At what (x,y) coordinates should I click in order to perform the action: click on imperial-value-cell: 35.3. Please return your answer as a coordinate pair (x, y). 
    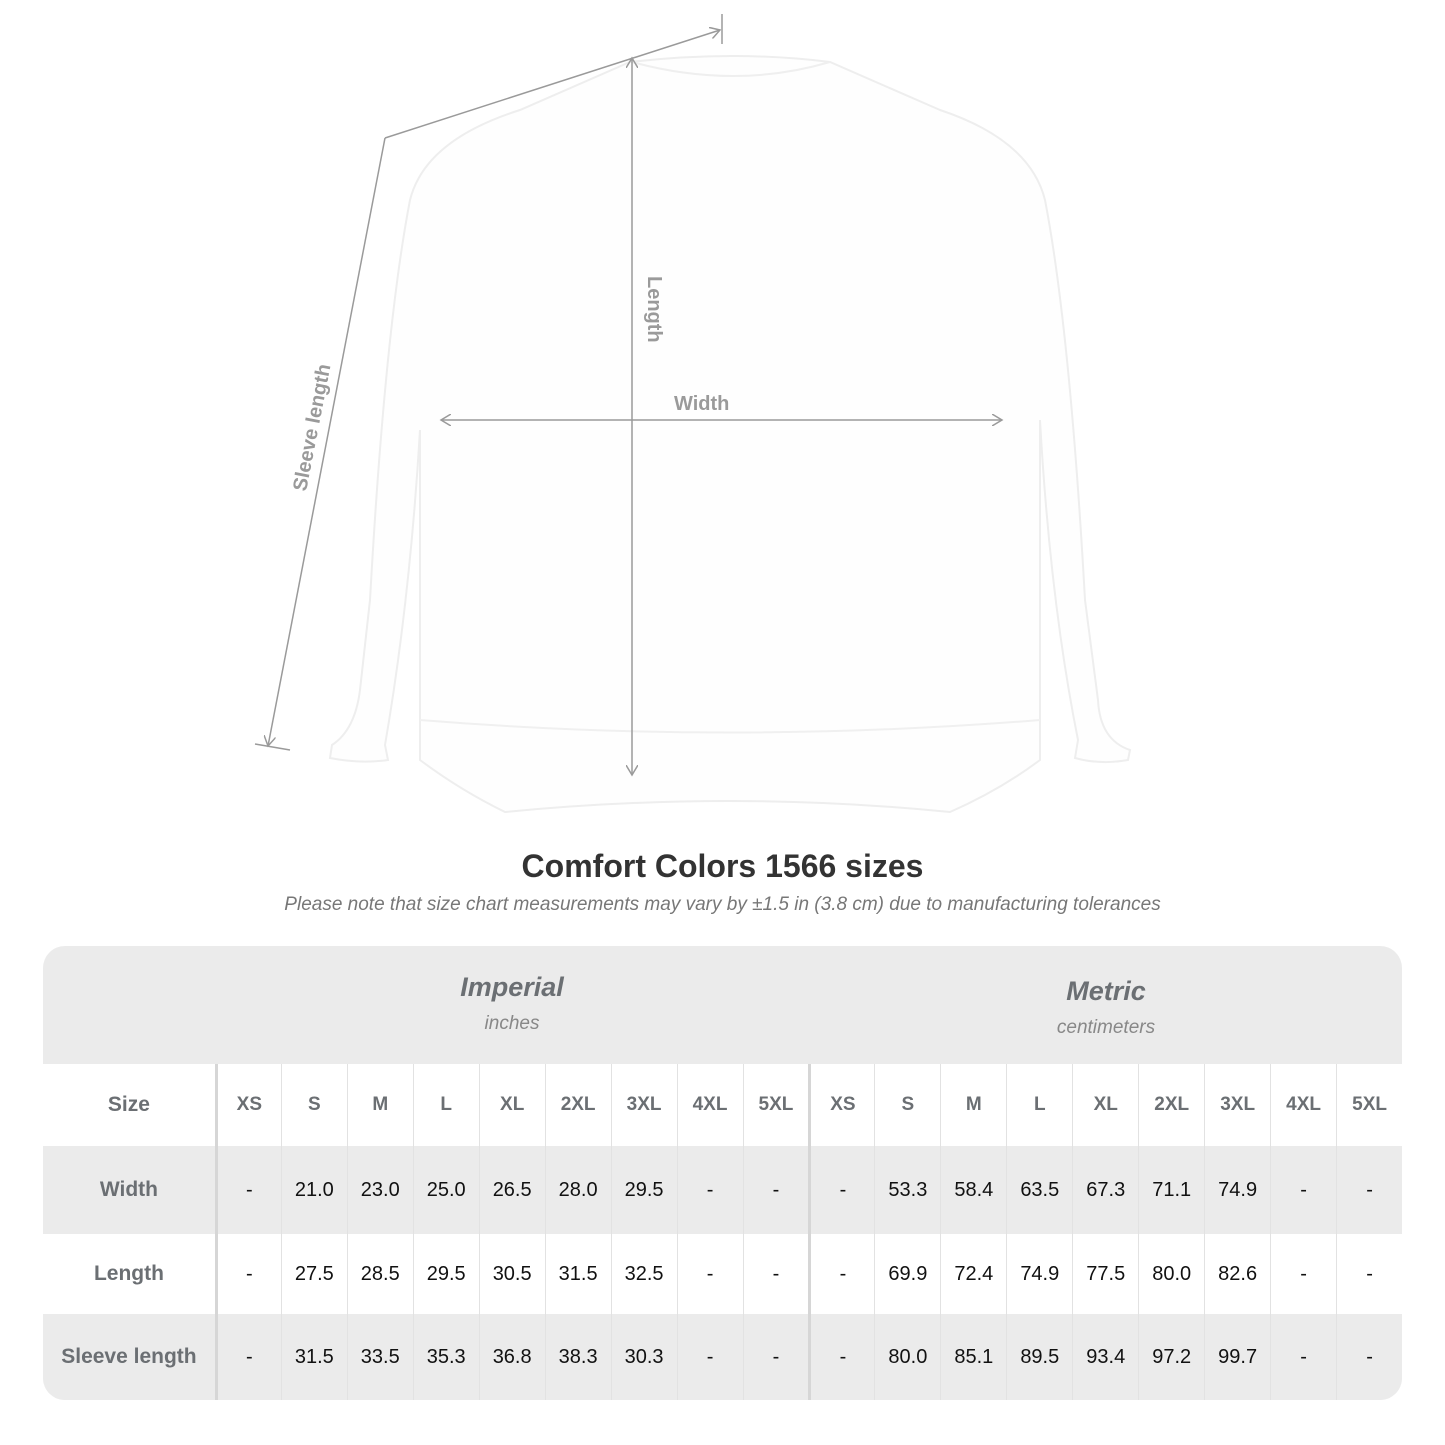
    Looking at the image, I should click on (445, 1357).